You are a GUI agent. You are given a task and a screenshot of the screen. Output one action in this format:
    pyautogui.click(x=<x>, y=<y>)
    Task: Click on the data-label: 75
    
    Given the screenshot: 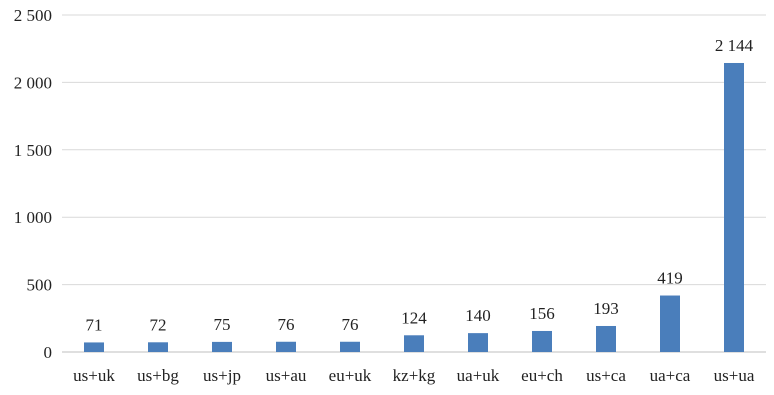 What is the action you would take?
    pyautogui.click(x=222, y=324)
    